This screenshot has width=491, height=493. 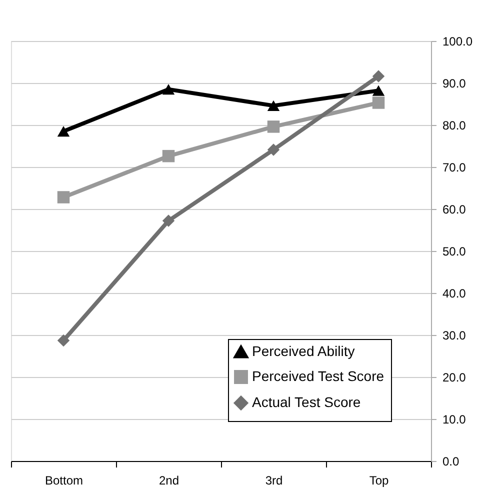 What do you see at coordinates (454, 125) in the screenshot?
I see `y-tick-label: 80.0` at bounding box center [454, 125].